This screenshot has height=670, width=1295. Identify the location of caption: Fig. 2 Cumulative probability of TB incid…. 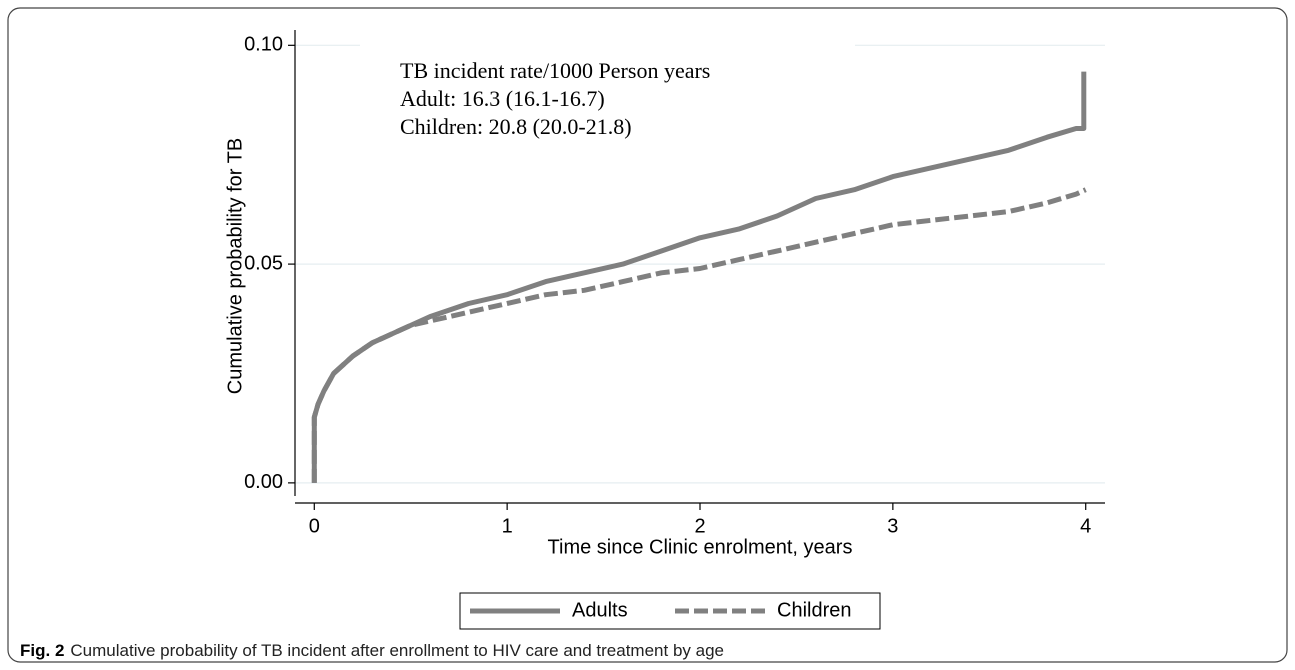
(372, 650).